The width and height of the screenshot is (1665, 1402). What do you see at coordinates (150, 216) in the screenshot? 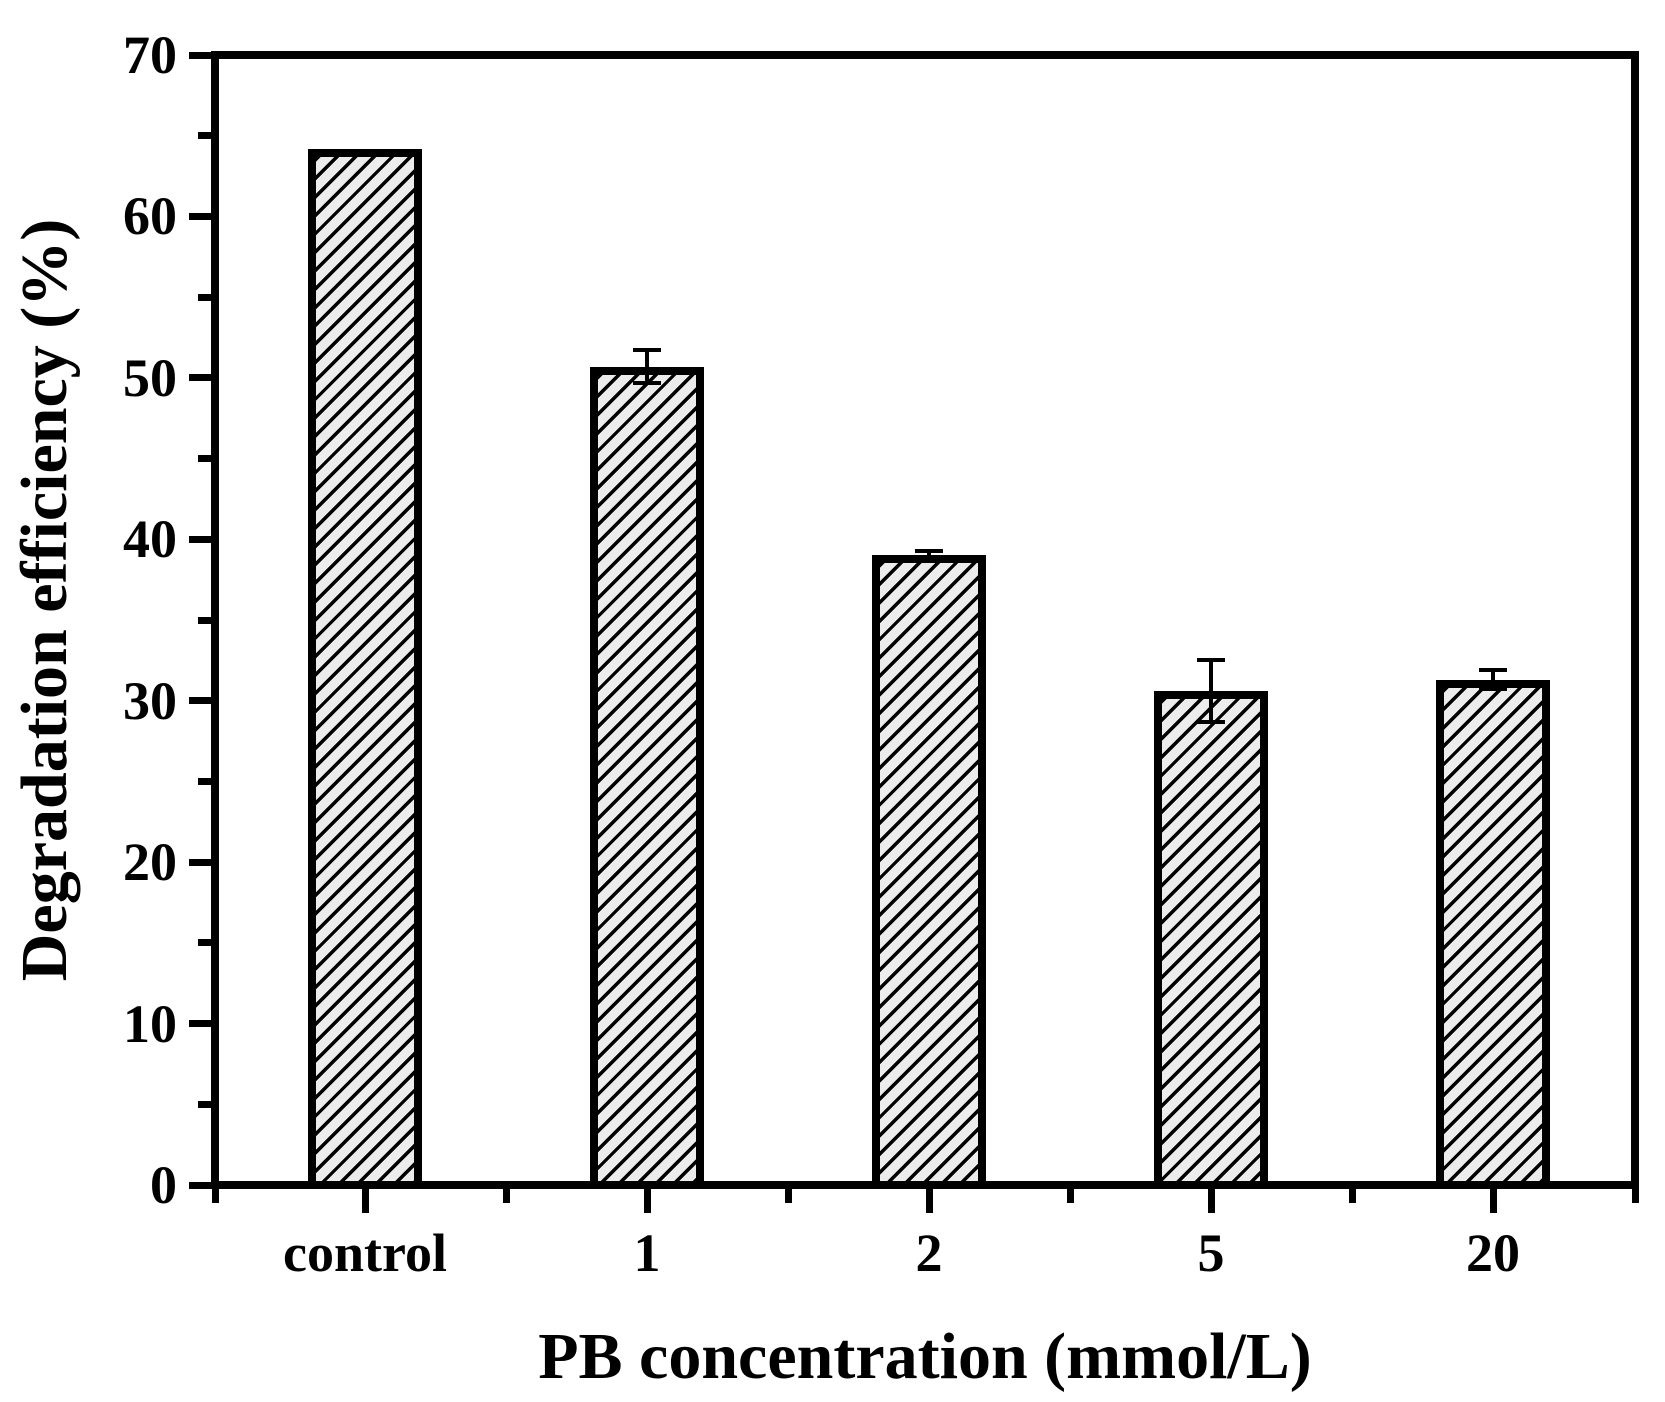
I see `y-tick-label: 60` at bounding box center [150, 216].